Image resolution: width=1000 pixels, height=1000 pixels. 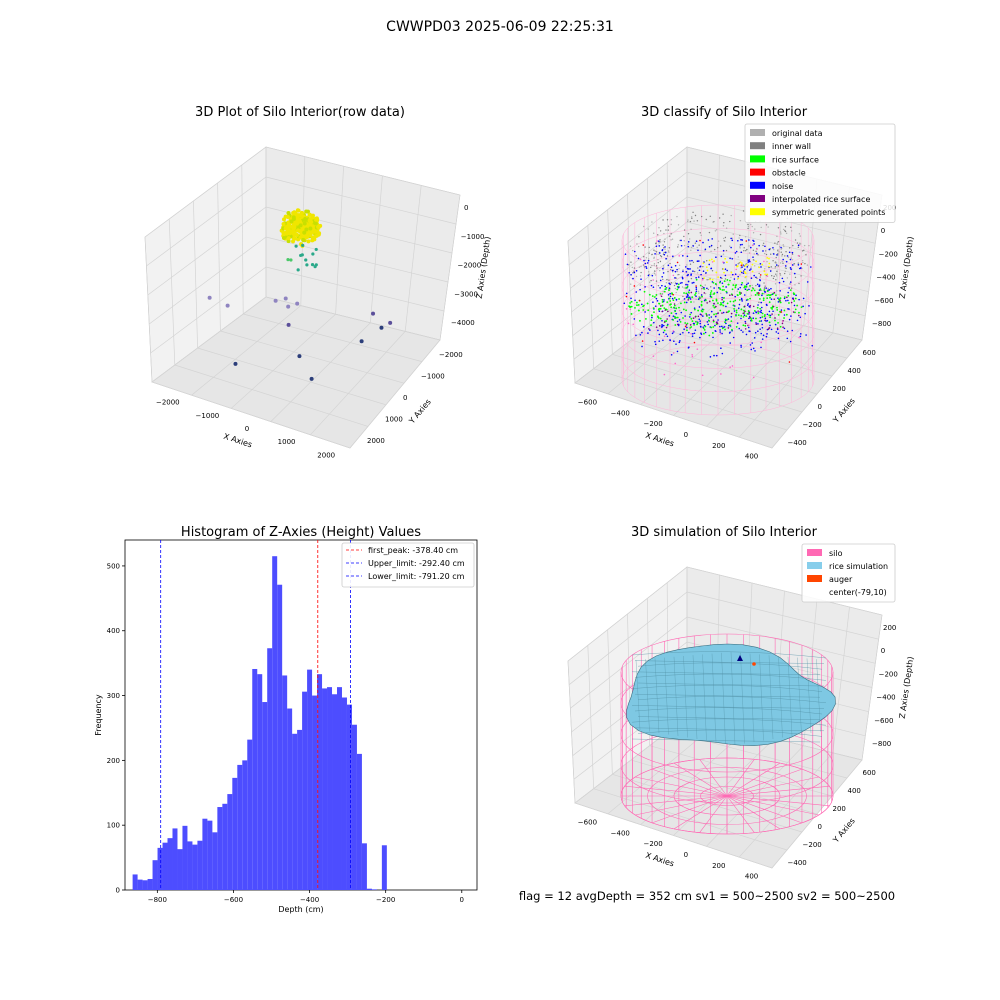 I want to click on silo-floor-spoke, so click(x=689, y=809).